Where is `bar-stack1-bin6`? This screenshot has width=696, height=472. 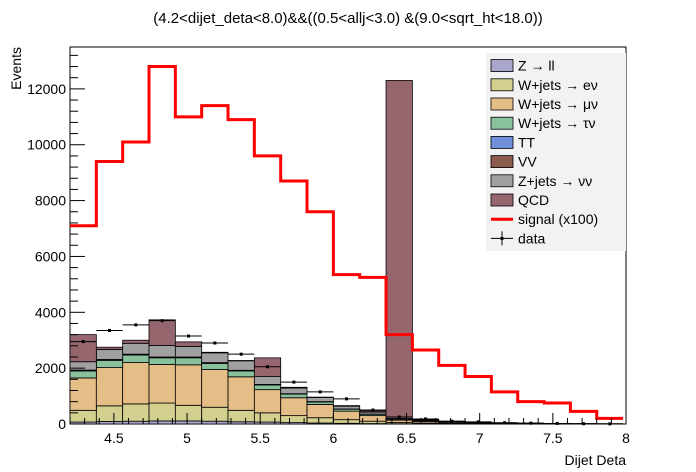
bar-stack1-bin6 is located at coordinates (241, 416).